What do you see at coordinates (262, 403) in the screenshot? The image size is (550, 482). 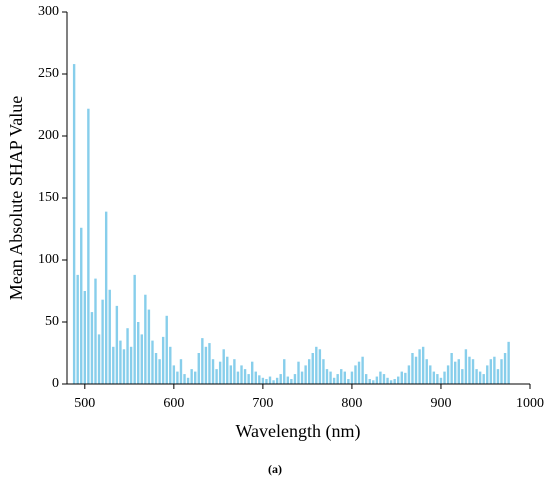 I see `x-tick-label: 700` at bounding box center [262, 403].